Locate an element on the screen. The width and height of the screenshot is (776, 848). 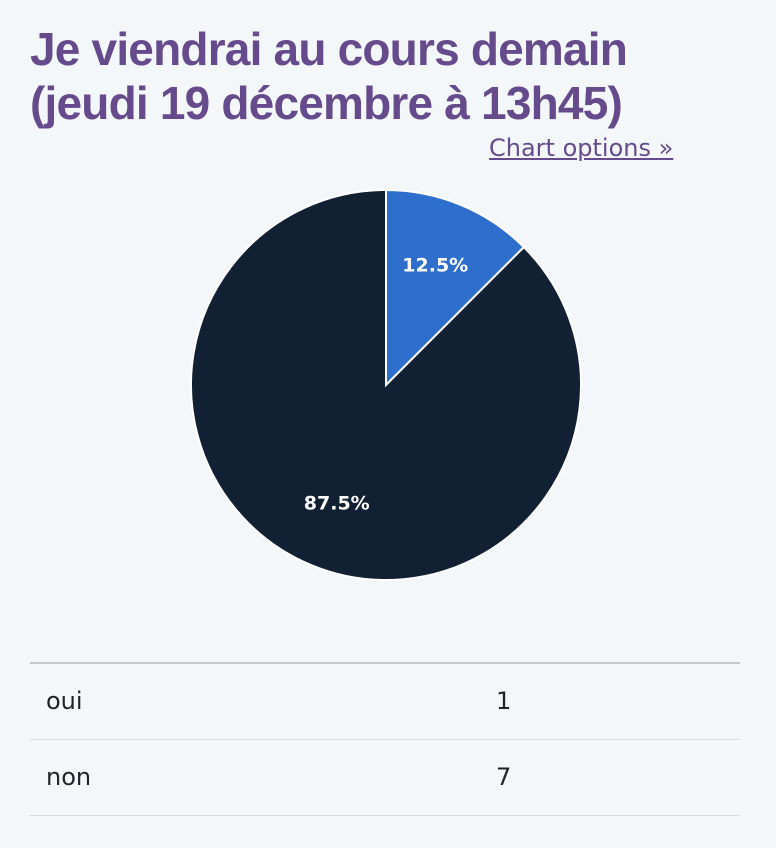
pie-slice-label: 87.5% is located at coordinates (337, 503).